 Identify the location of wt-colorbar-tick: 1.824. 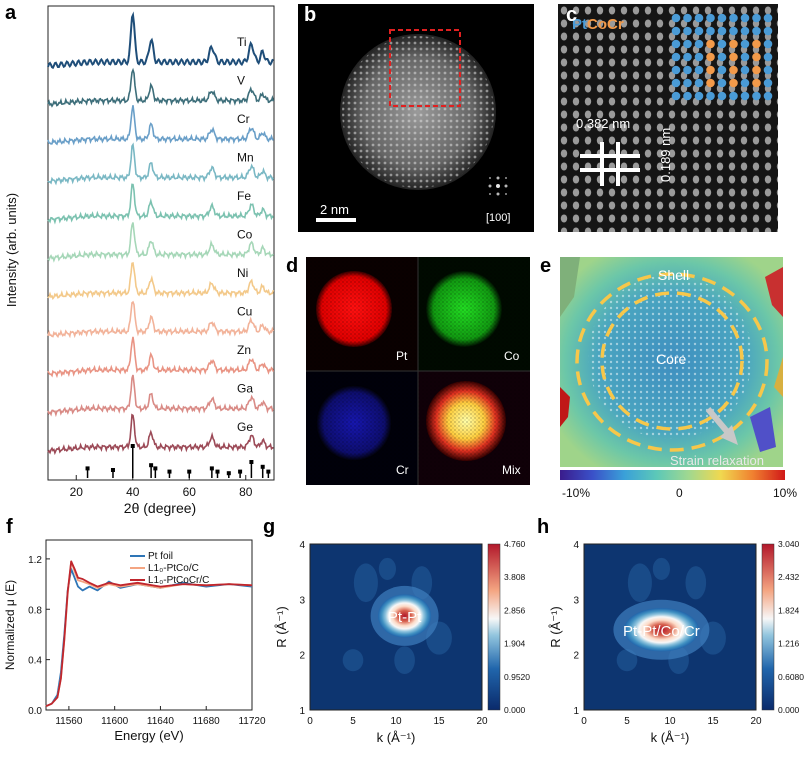
(789, 610).